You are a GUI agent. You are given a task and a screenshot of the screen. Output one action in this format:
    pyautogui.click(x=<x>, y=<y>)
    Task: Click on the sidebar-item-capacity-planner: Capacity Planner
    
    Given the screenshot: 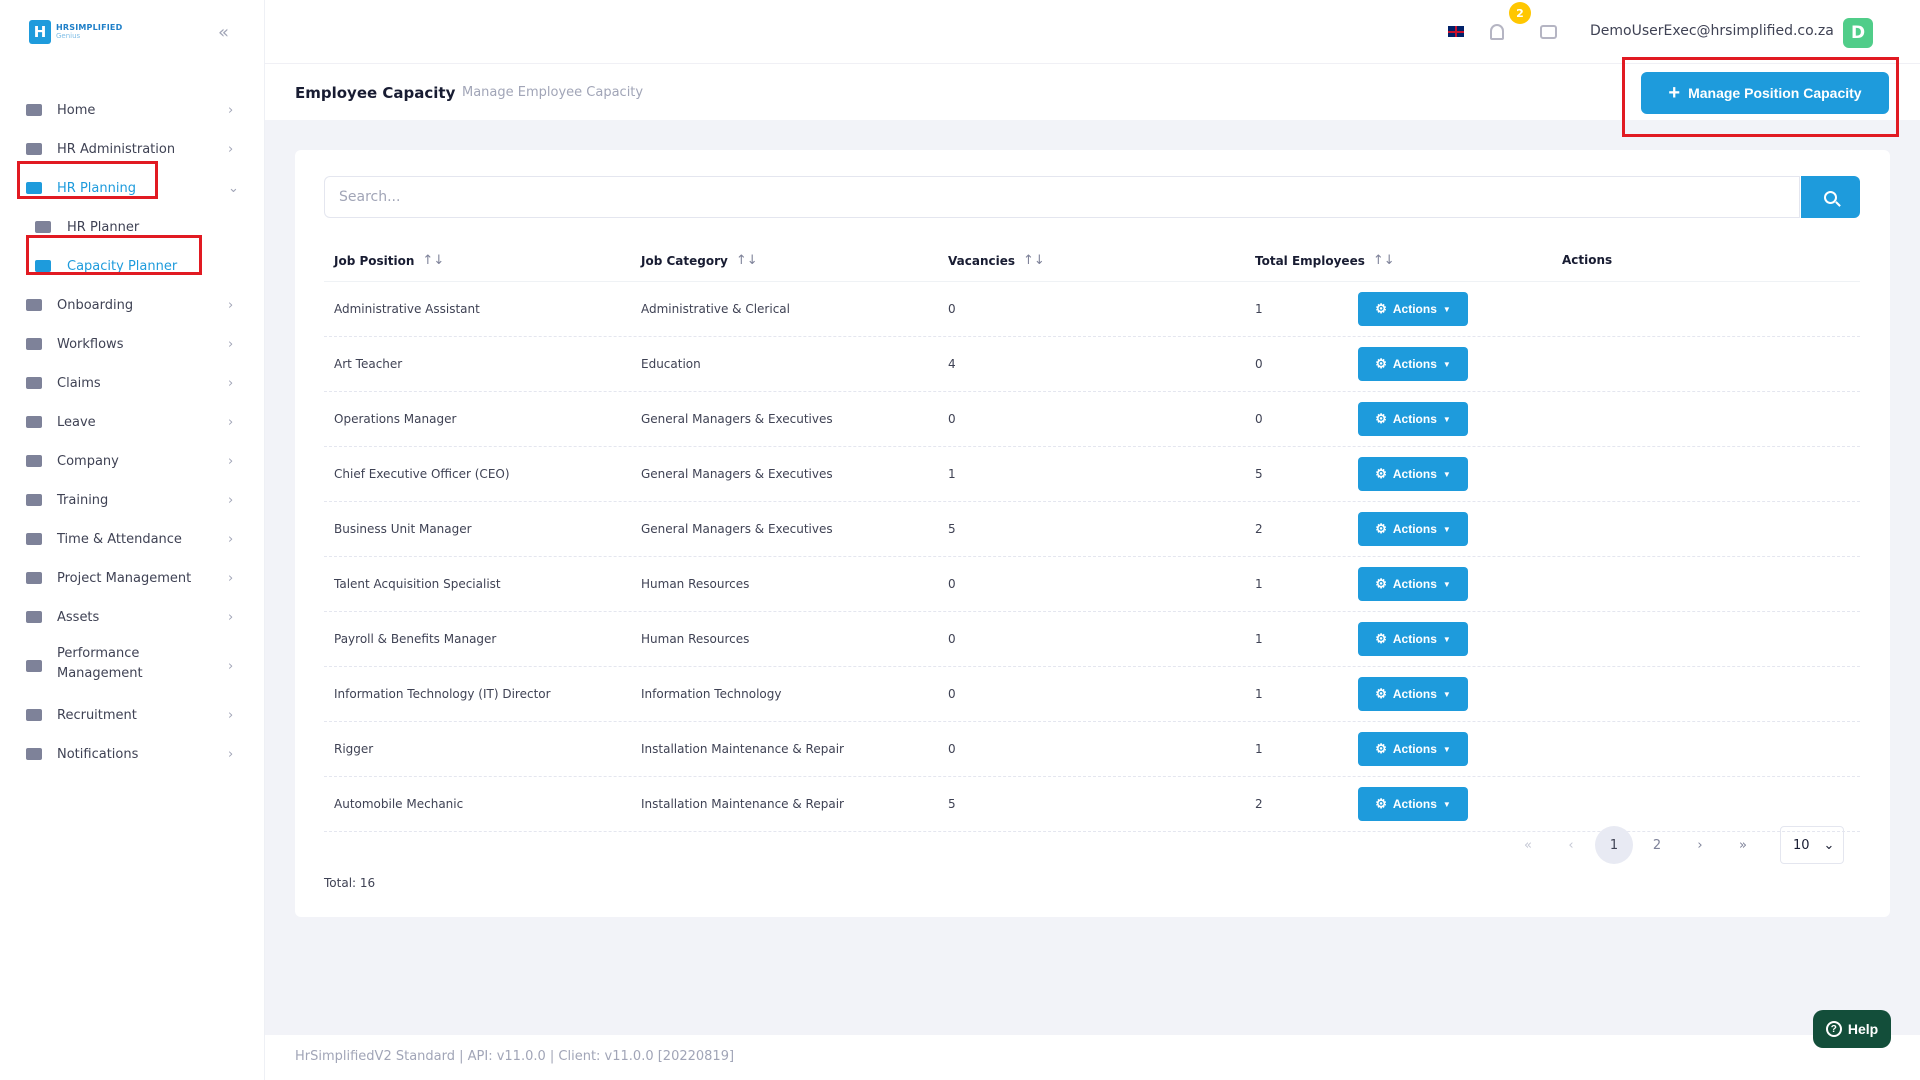 What is the action you would take?
    pyautogui.click(x=132, y=266)
    